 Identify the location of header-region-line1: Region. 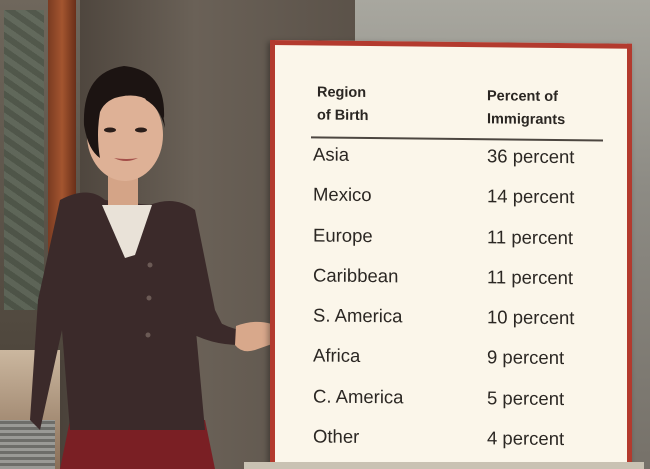
(342, 93).